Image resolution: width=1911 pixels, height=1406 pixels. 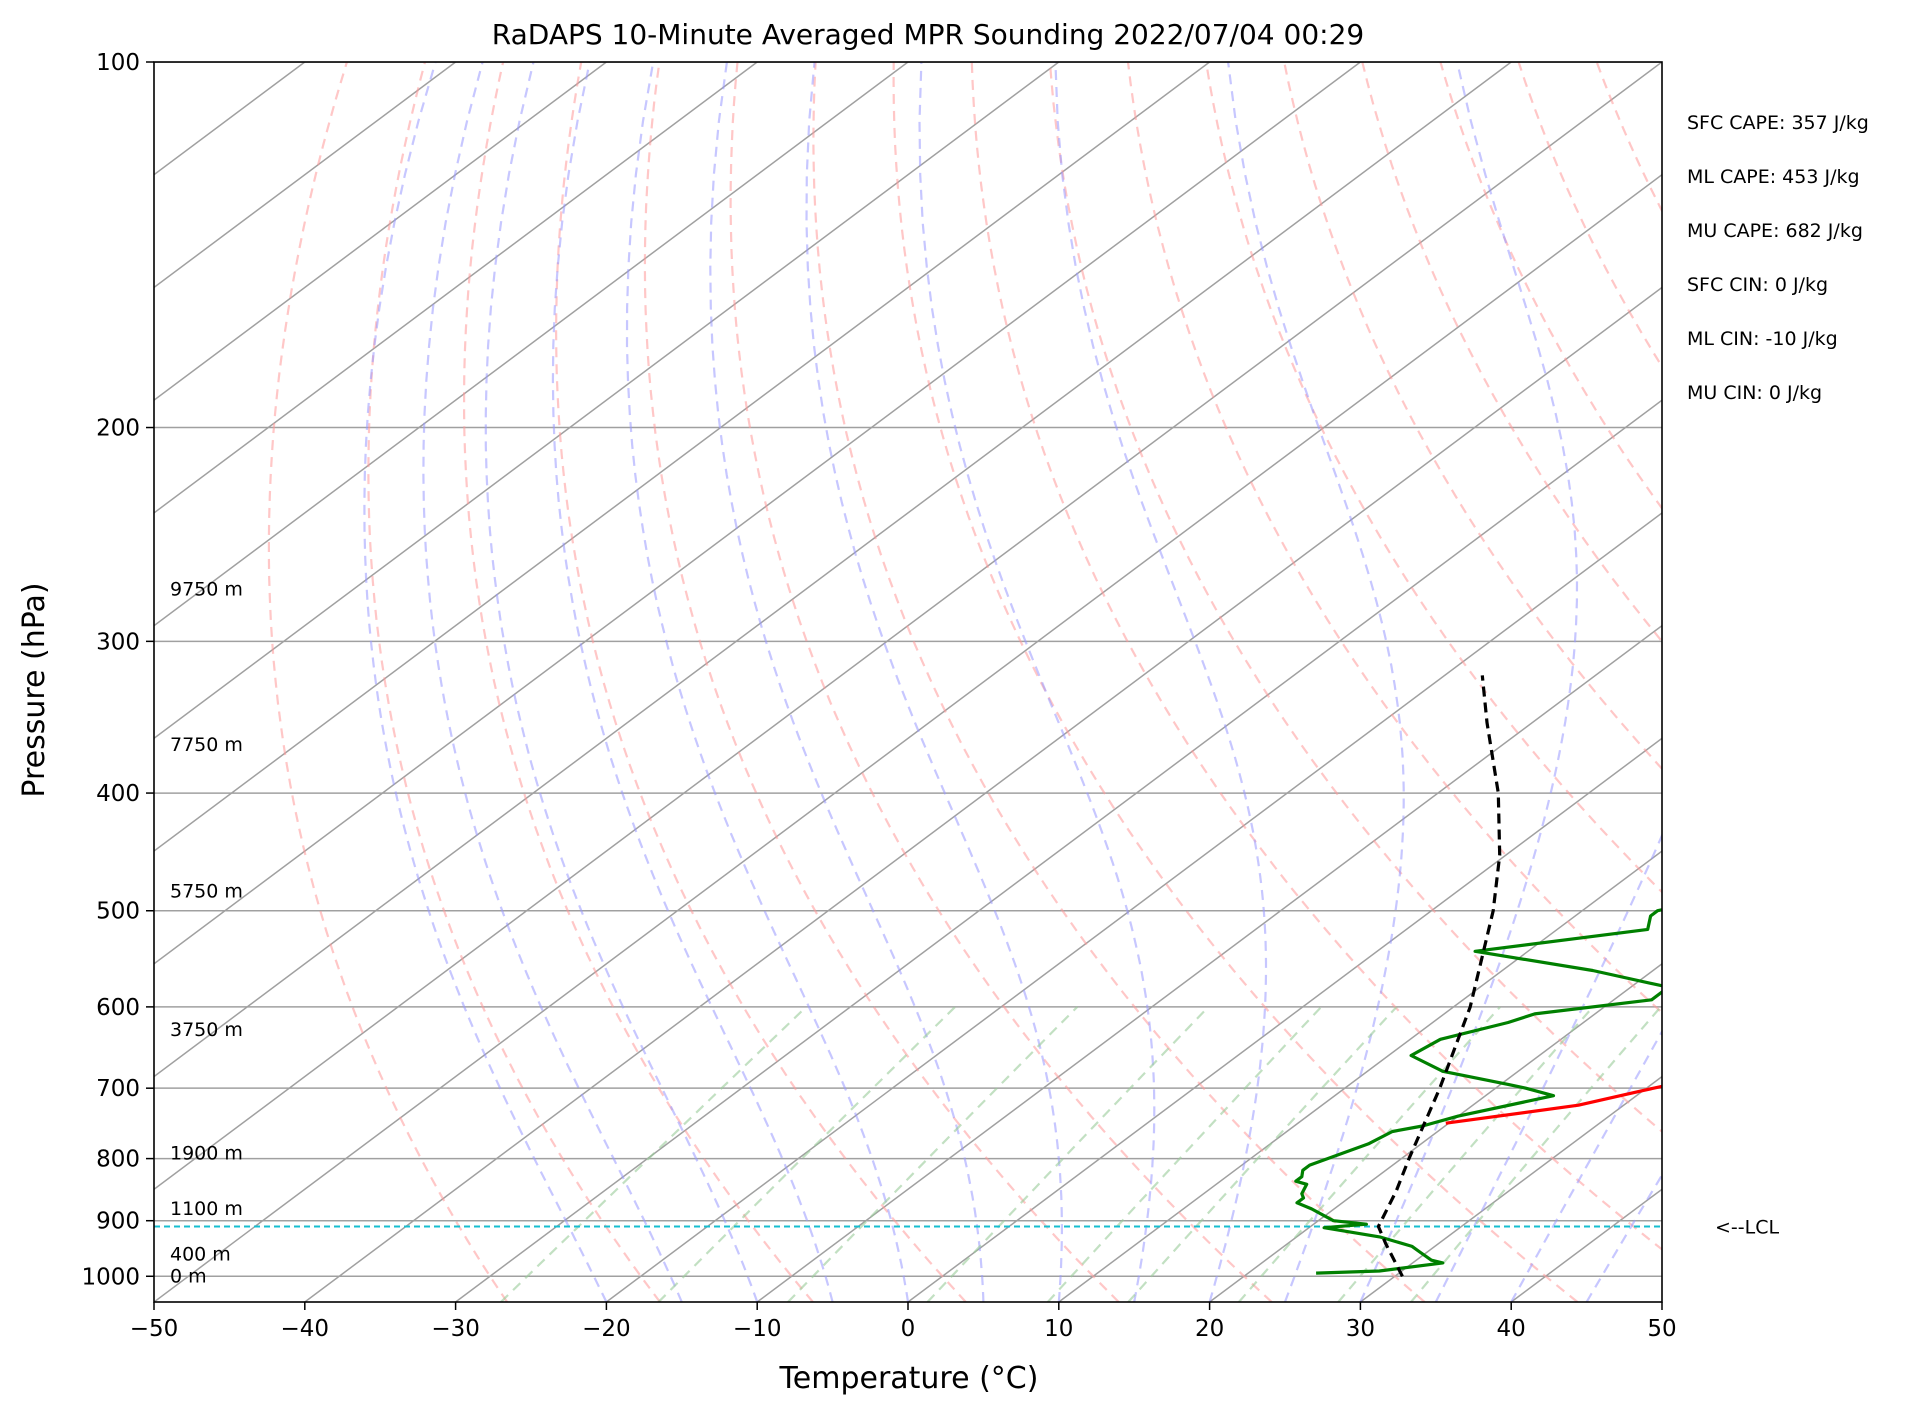 I want to click on stat-line: ML CAPE: 453 J/kg, so click(x=1773, y=177).